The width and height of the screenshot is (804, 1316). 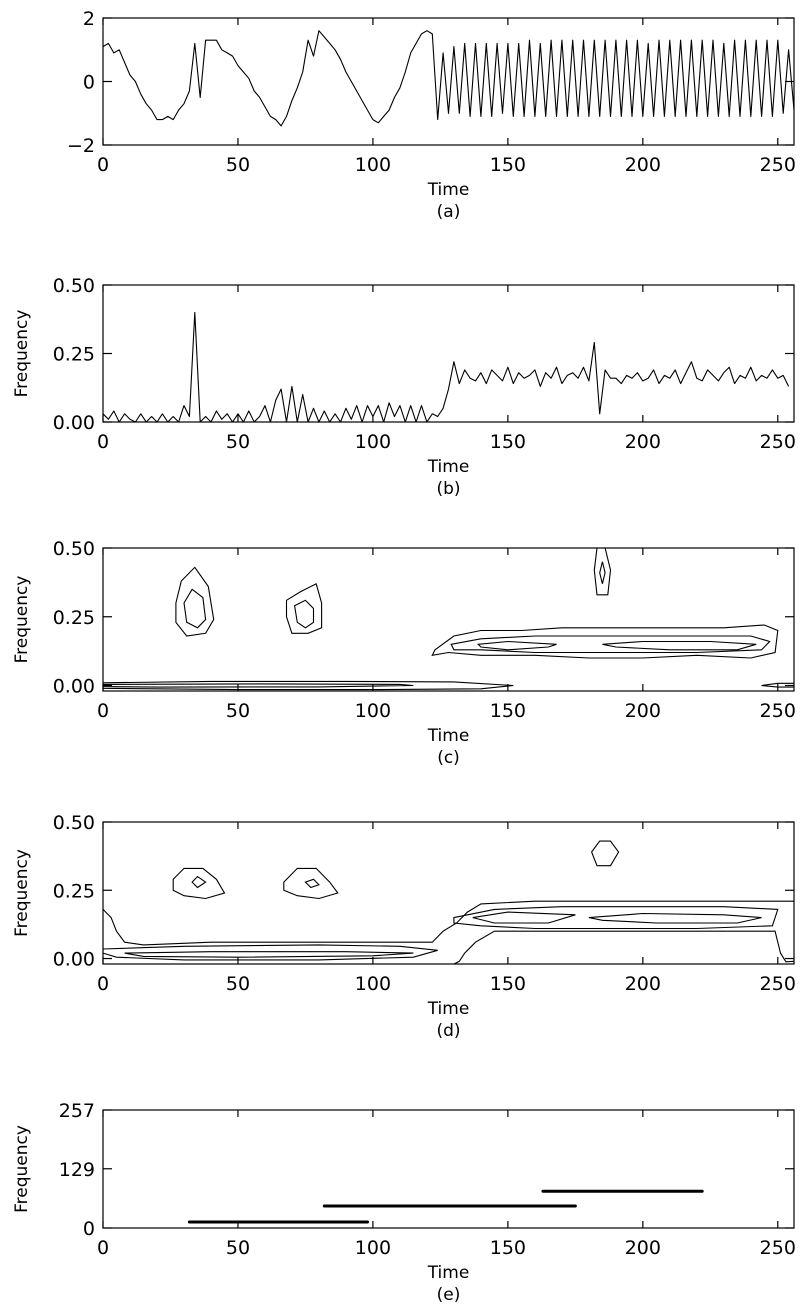 I want to click on y-tick-label: −2, so click(x=81, y=146).